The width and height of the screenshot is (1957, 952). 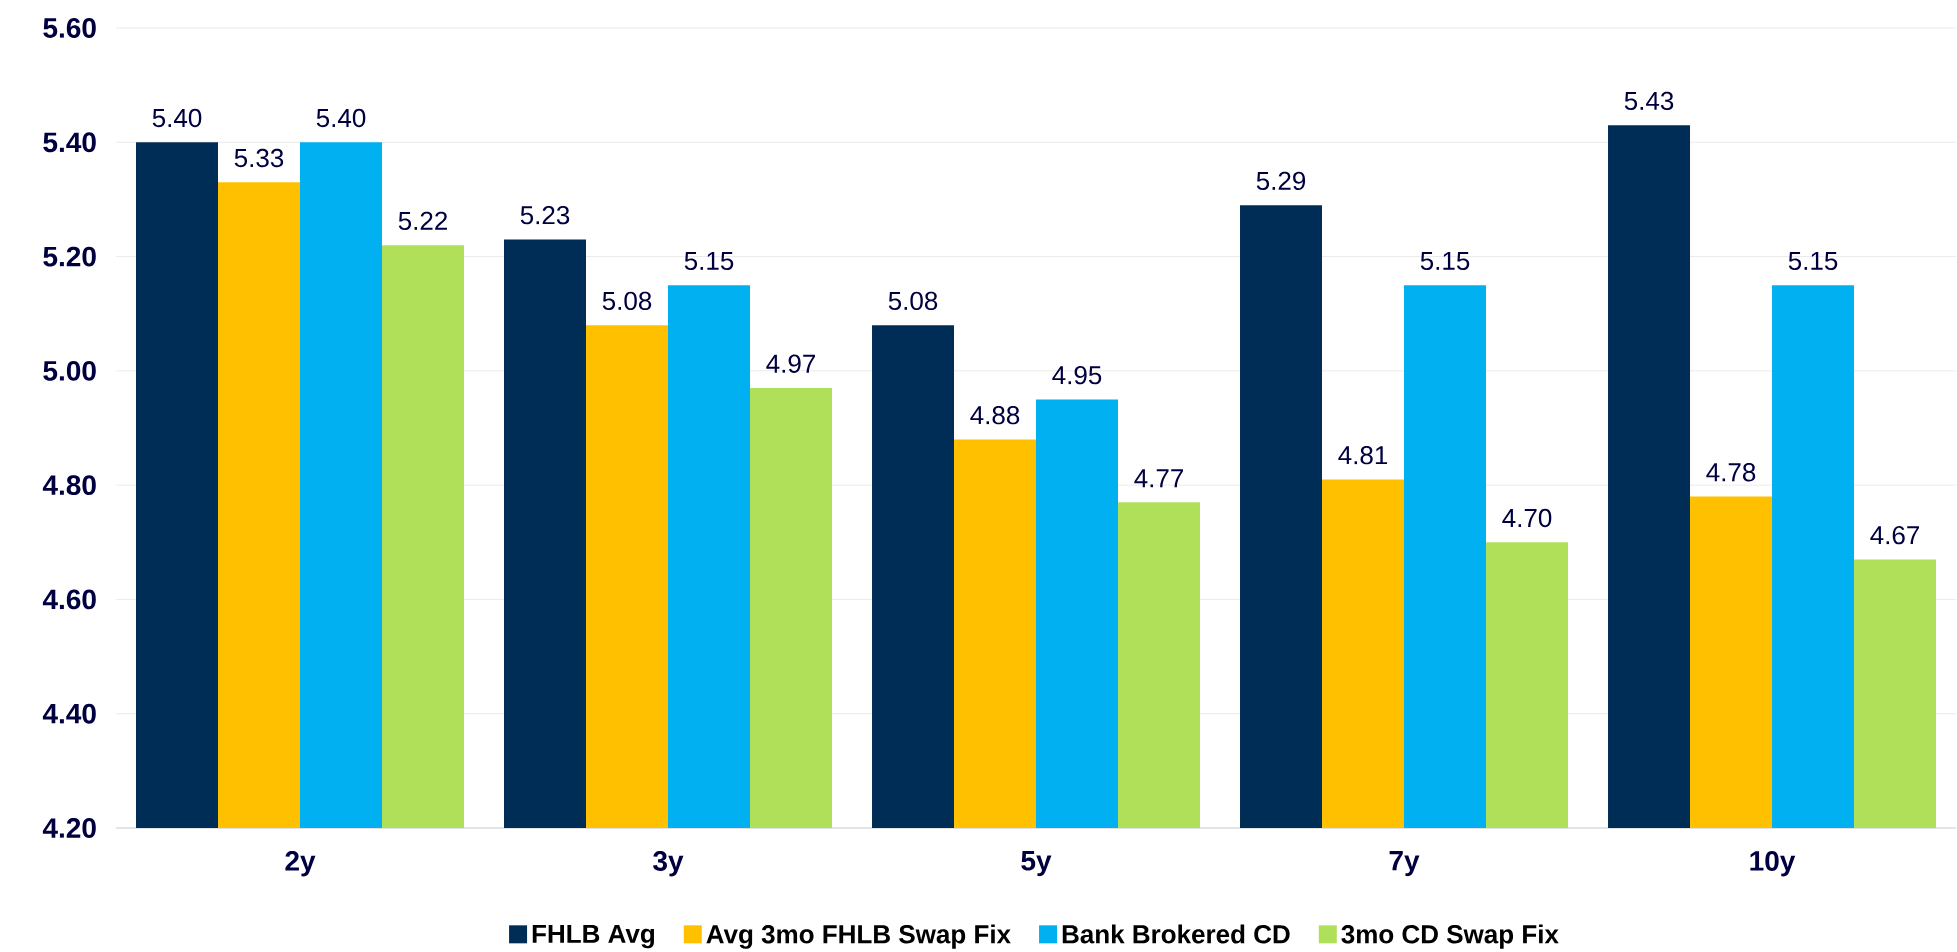 I want to click on x-tick-label: 10y, so click(x=1773, y=864).